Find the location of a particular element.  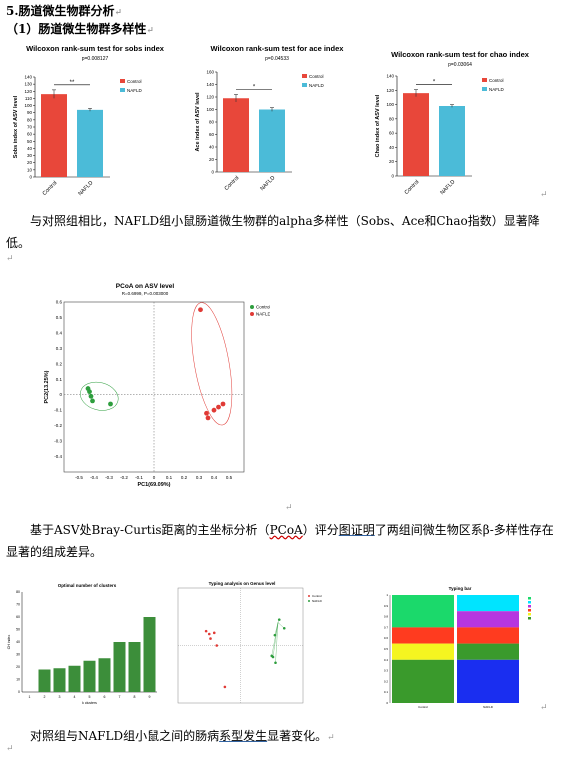

y-tick-label: 30 is located at coordinates (18, 655).